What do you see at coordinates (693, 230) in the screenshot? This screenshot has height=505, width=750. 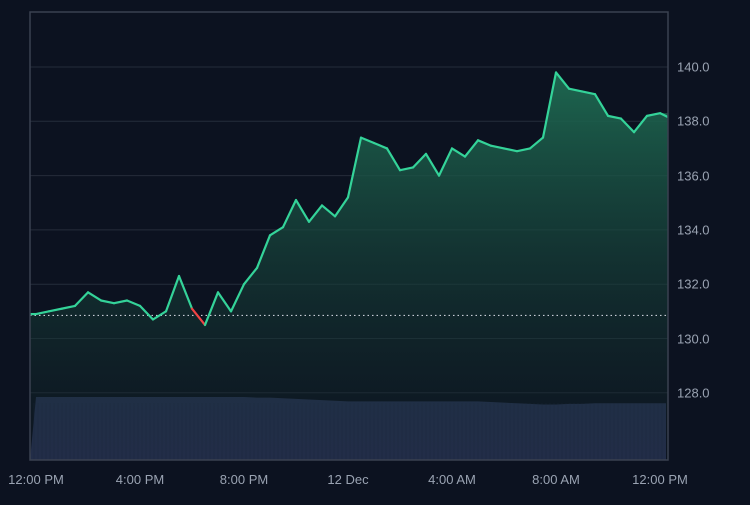 I see `y-tick-label: 134.0` at bounding box center [693, 230].